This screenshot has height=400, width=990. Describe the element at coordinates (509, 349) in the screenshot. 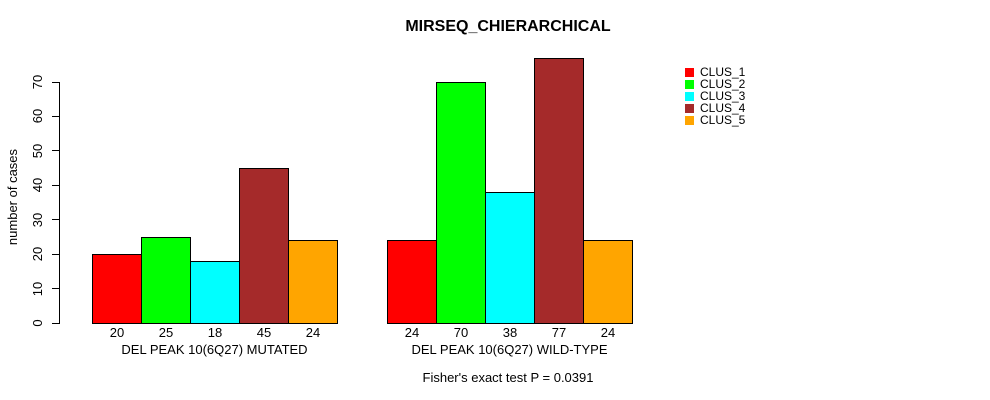

I see `x-category-label: DEL PEAK 10(6Q27) WILD-TYPE` at that location.